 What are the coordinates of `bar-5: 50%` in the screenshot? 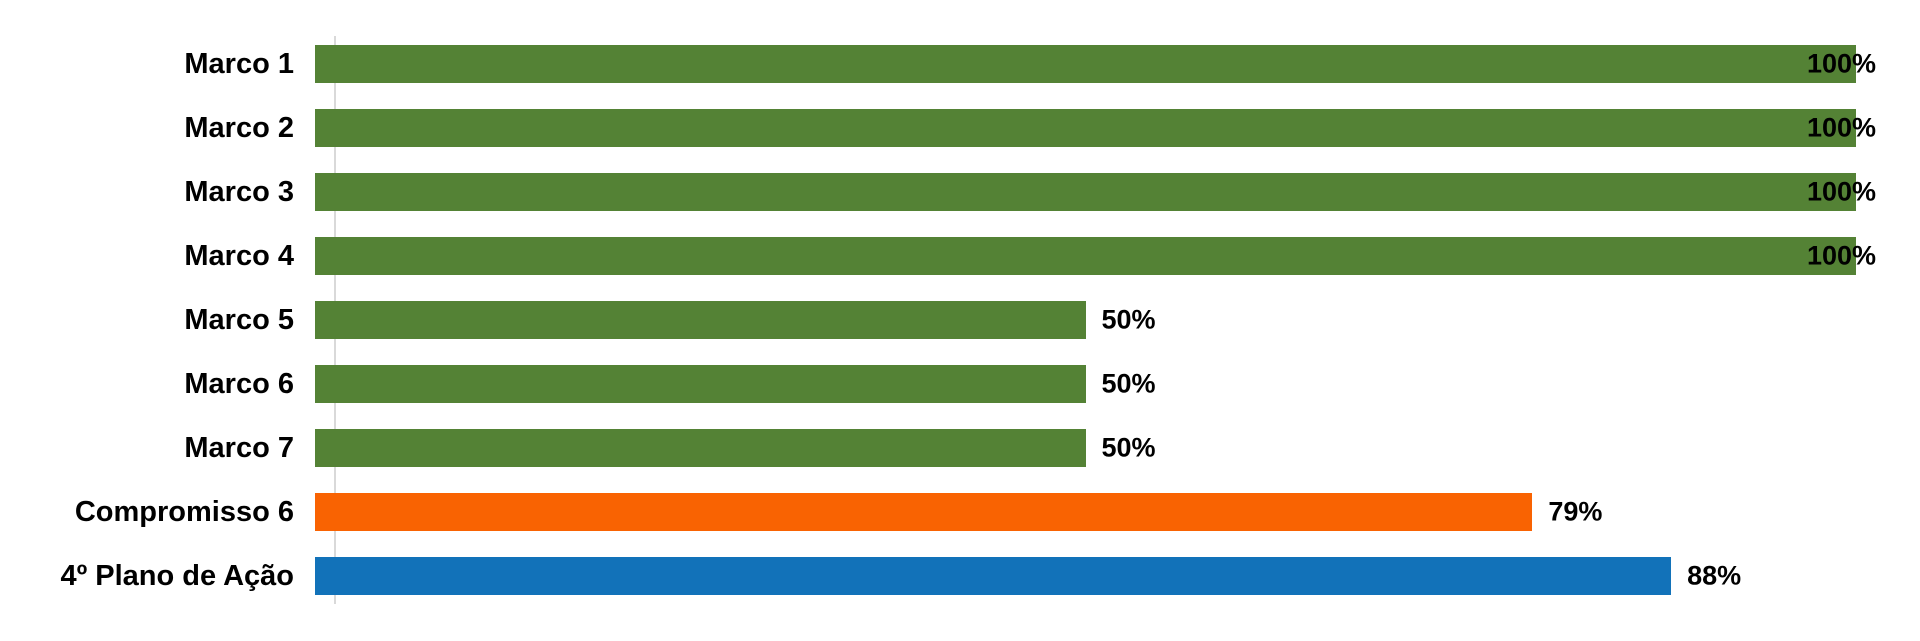 It's located at (735, 320).